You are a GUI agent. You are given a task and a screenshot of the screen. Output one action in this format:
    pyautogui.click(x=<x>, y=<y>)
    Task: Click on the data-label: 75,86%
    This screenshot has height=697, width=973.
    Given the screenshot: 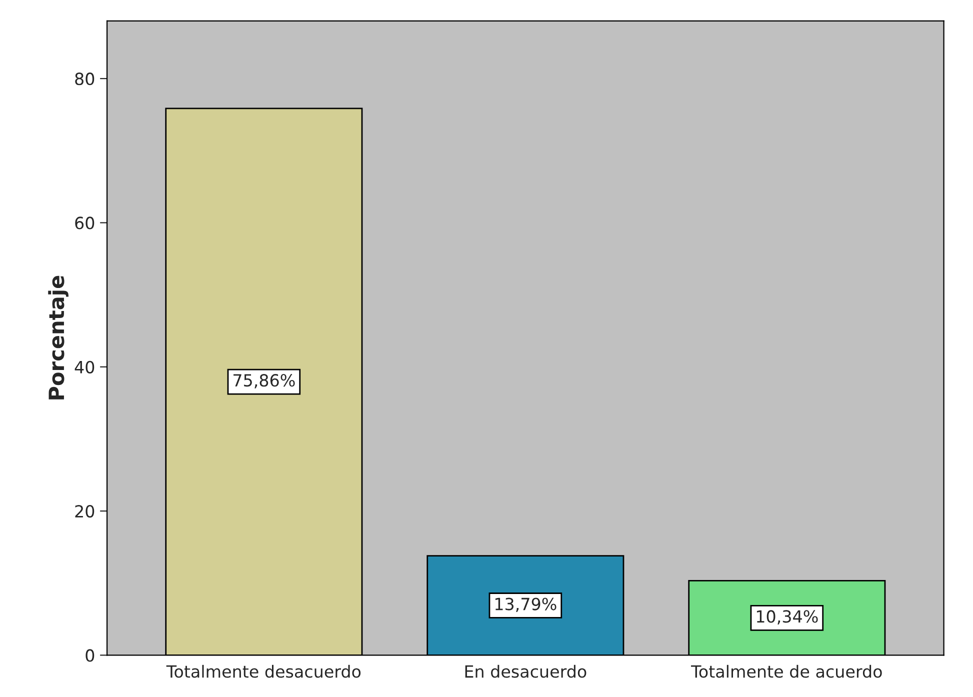 What is the action you would take?
    pyautogui.click(x=264, y=381)
    